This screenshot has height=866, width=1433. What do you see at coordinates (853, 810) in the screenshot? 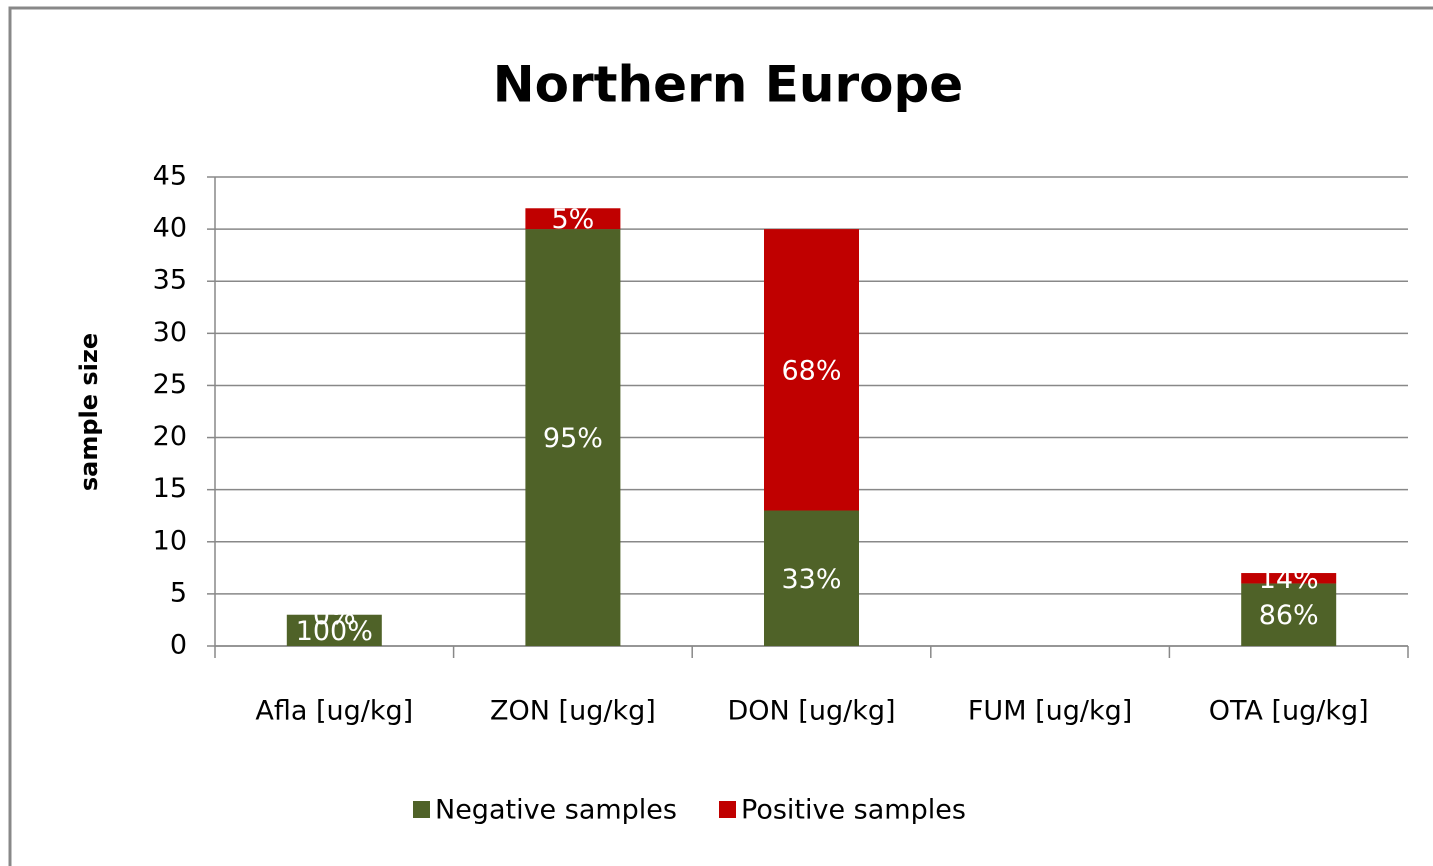
I see `legend-label: Positive samples` at bounding box center [853, 810].